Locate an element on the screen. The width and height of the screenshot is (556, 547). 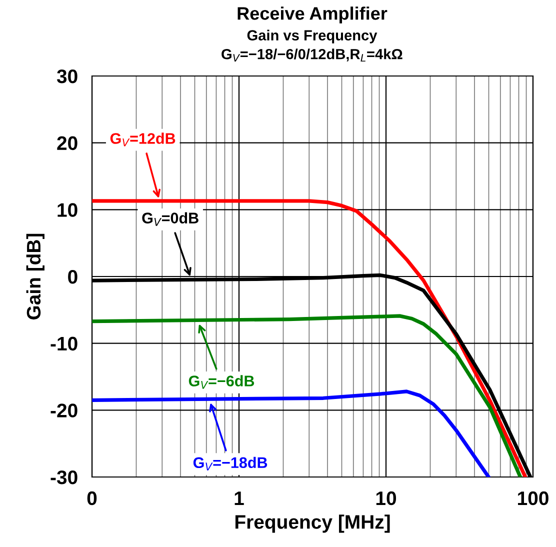
y-tick-label: 10 is located at coordinates (68, 210).